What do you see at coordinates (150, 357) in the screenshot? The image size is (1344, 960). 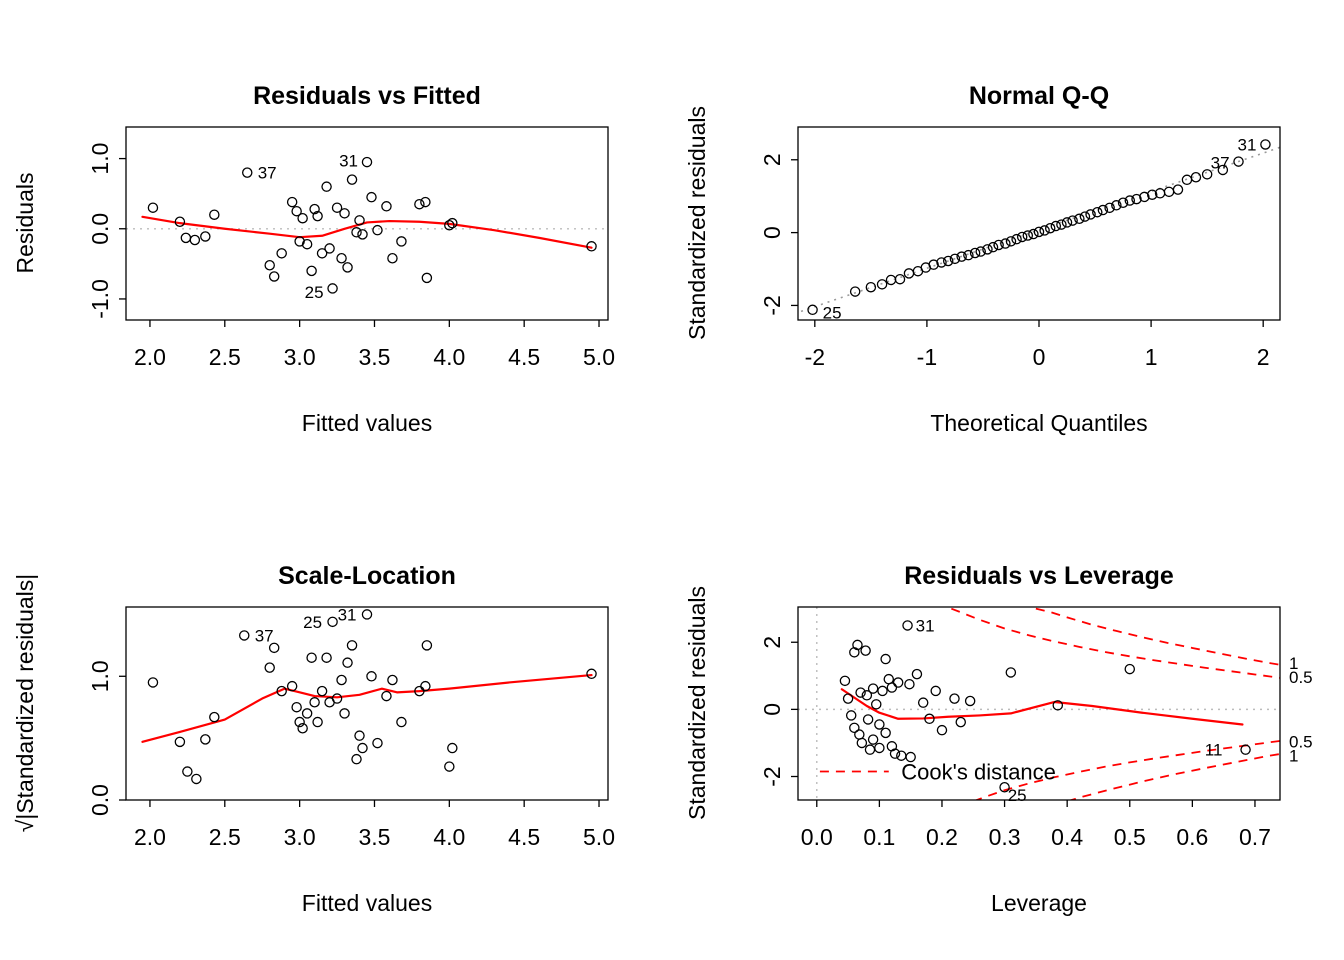 I see `x-tick-label: 2.0` at bounding box center [150, 357].